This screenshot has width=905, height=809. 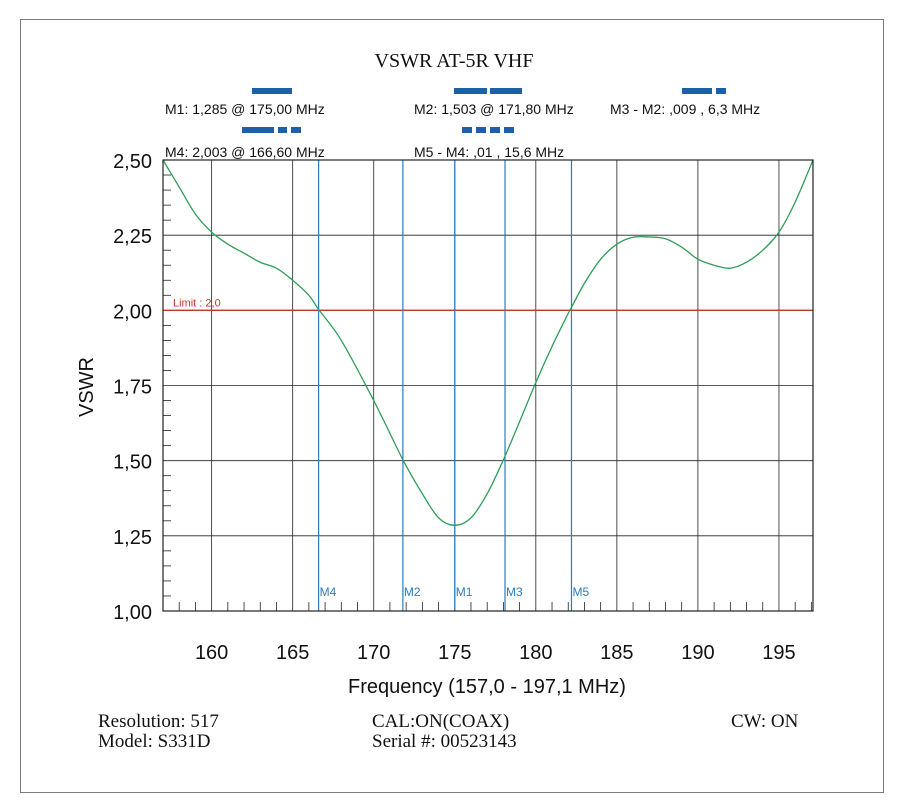 I want to click on marker-label-m2: M2, so click(x=412, y=592).